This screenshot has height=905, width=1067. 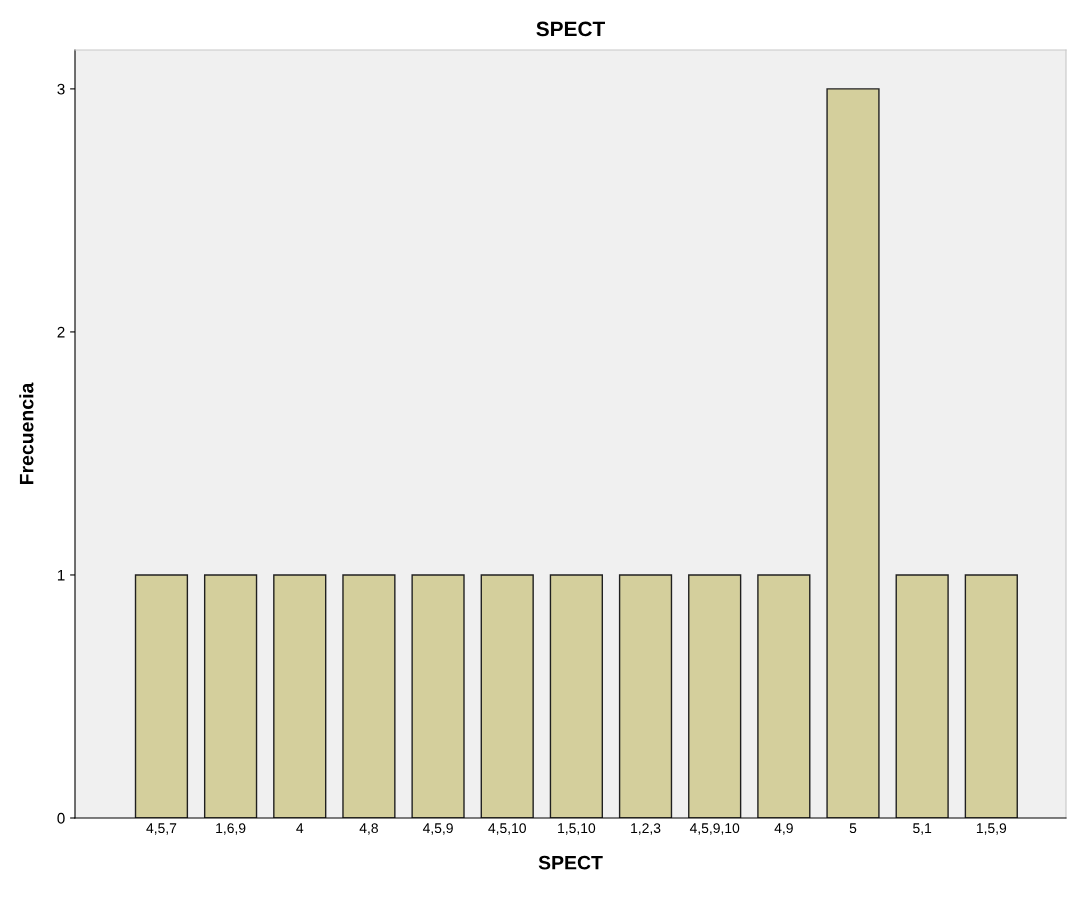 I want to click on x-tick-label: 5,1, so click(x=922, y=829).